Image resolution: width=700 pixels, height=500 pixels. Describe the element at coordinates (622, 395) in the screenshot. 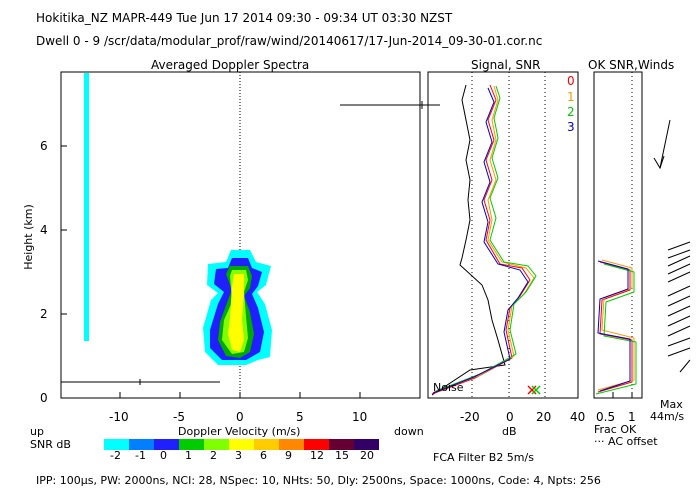

I see `winds-x-ticks` at that location.